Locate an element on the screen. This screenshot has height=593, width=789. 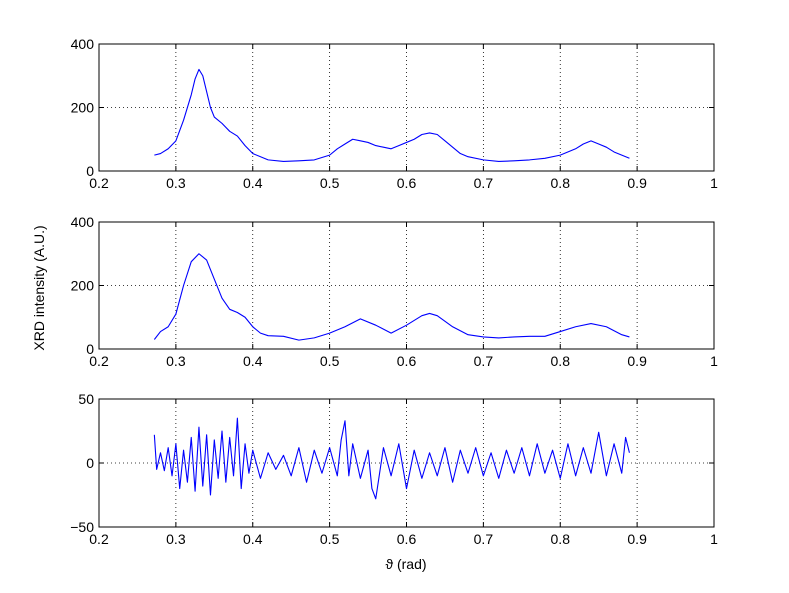
series-line-residual is located at coordinates (391, 458).